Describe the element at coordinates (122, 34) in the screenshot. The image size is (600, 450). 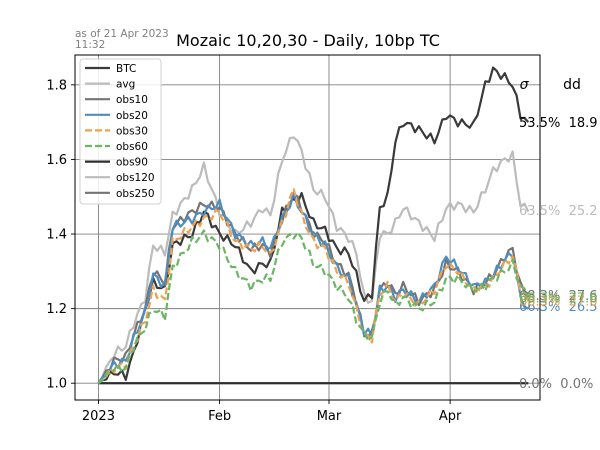
I see `timestamp-line: as of 21 Apr 2023` at that location.